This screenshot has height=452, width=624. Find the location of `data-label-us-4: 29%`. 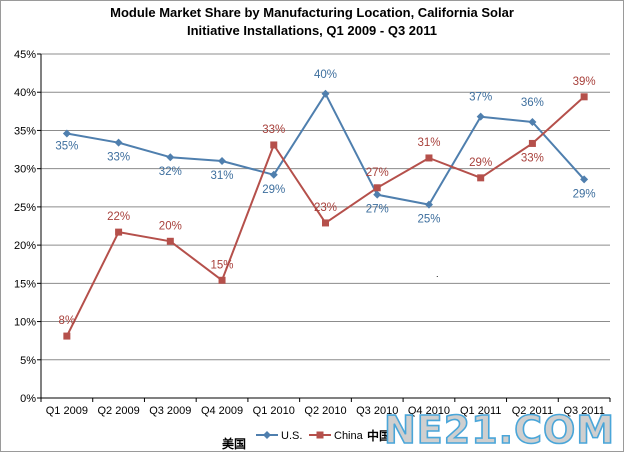

data-label-us-4: 29% is located at coordinates (273, 190).